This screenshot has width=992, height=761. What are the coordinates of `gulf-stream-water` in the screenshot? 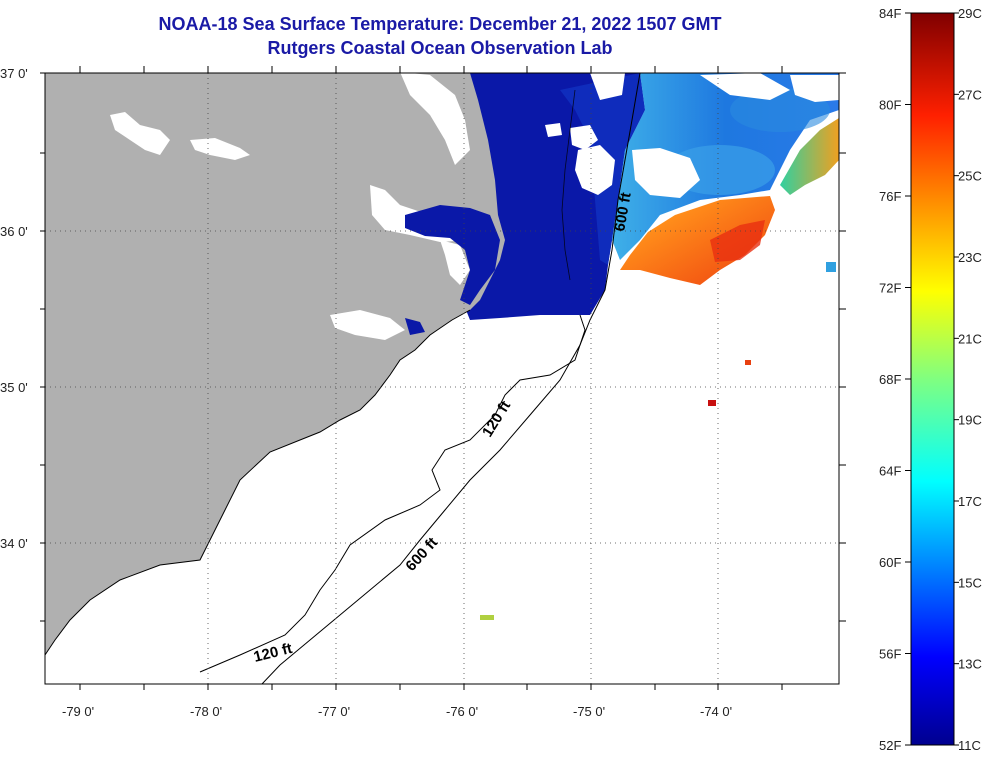 It's located at (697, 240).